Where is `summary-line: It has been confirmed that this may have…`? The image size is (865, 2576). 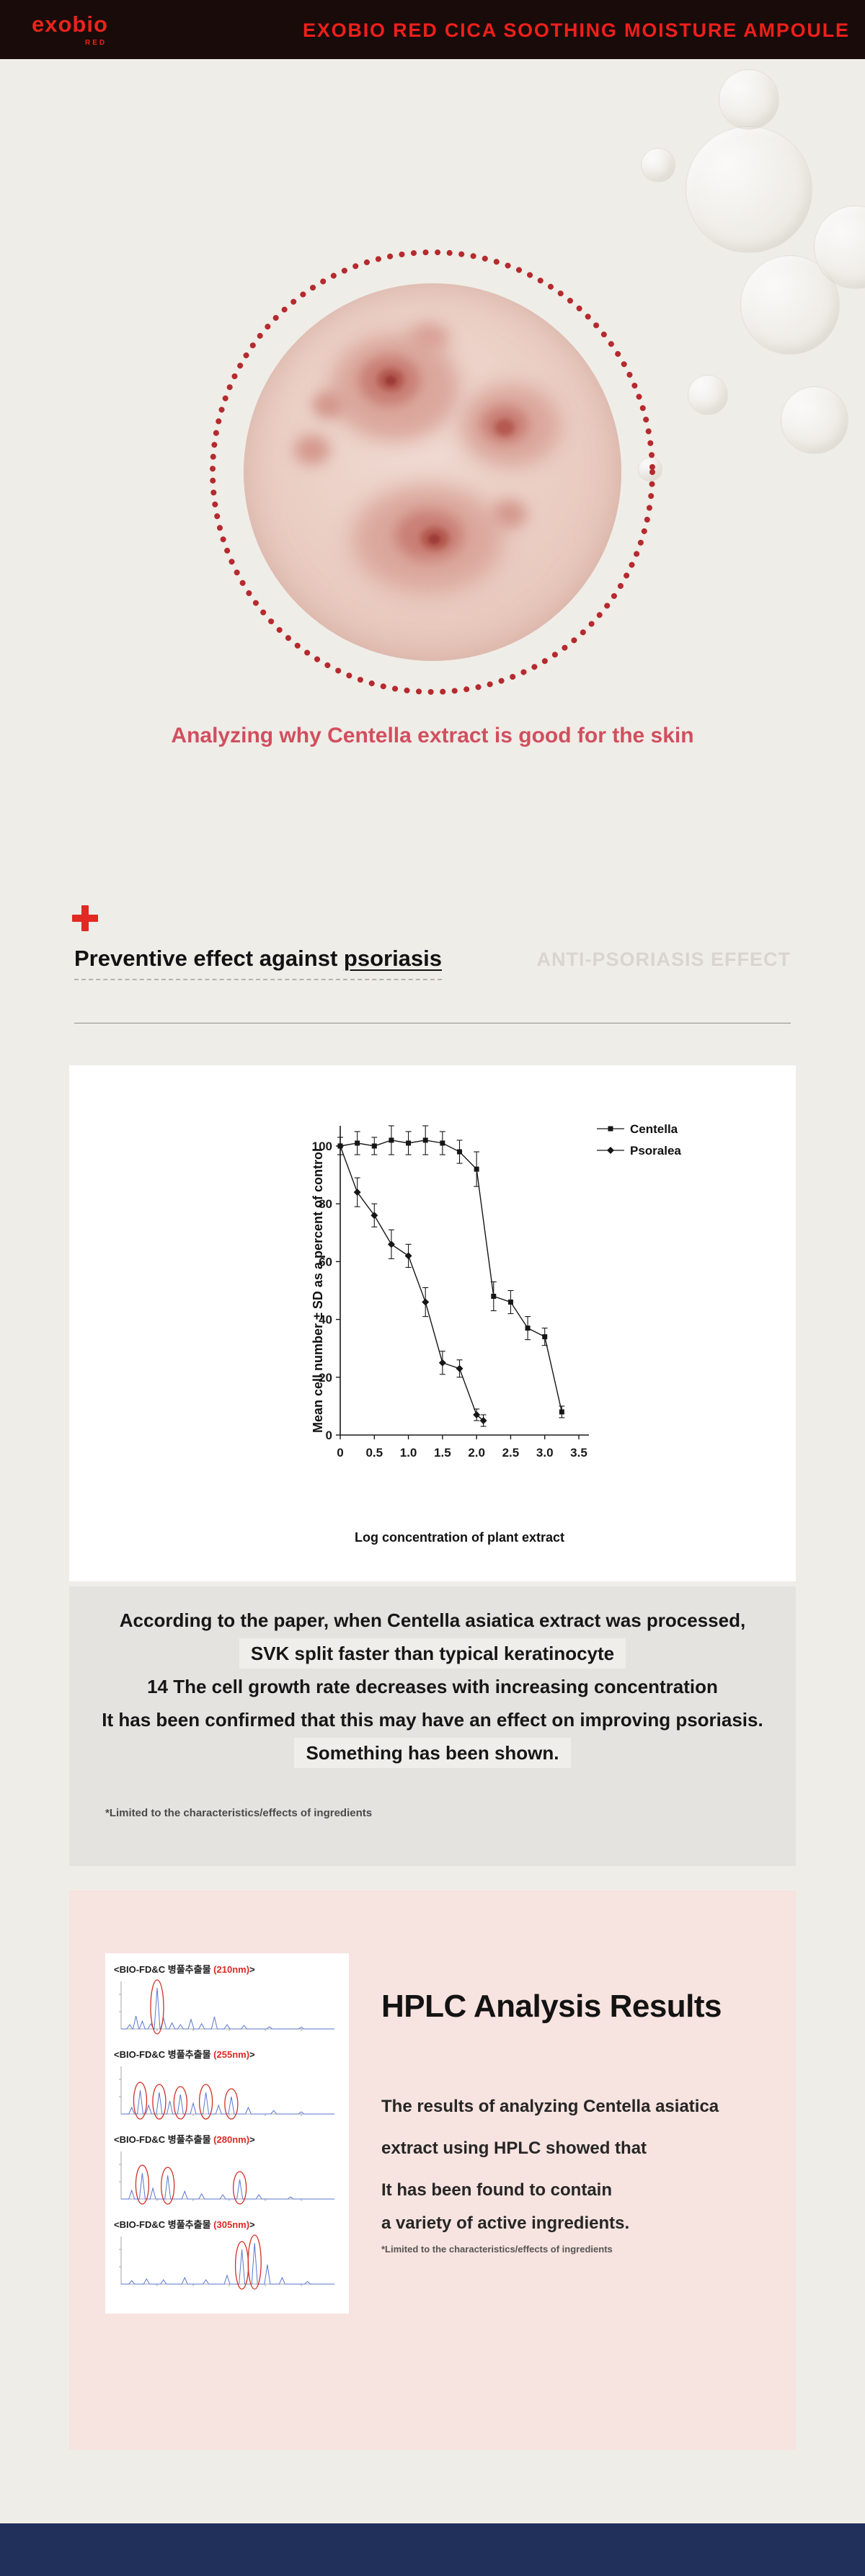 summary-line: It has been confirmed that this may have… is located at coordinates (432, 1719).